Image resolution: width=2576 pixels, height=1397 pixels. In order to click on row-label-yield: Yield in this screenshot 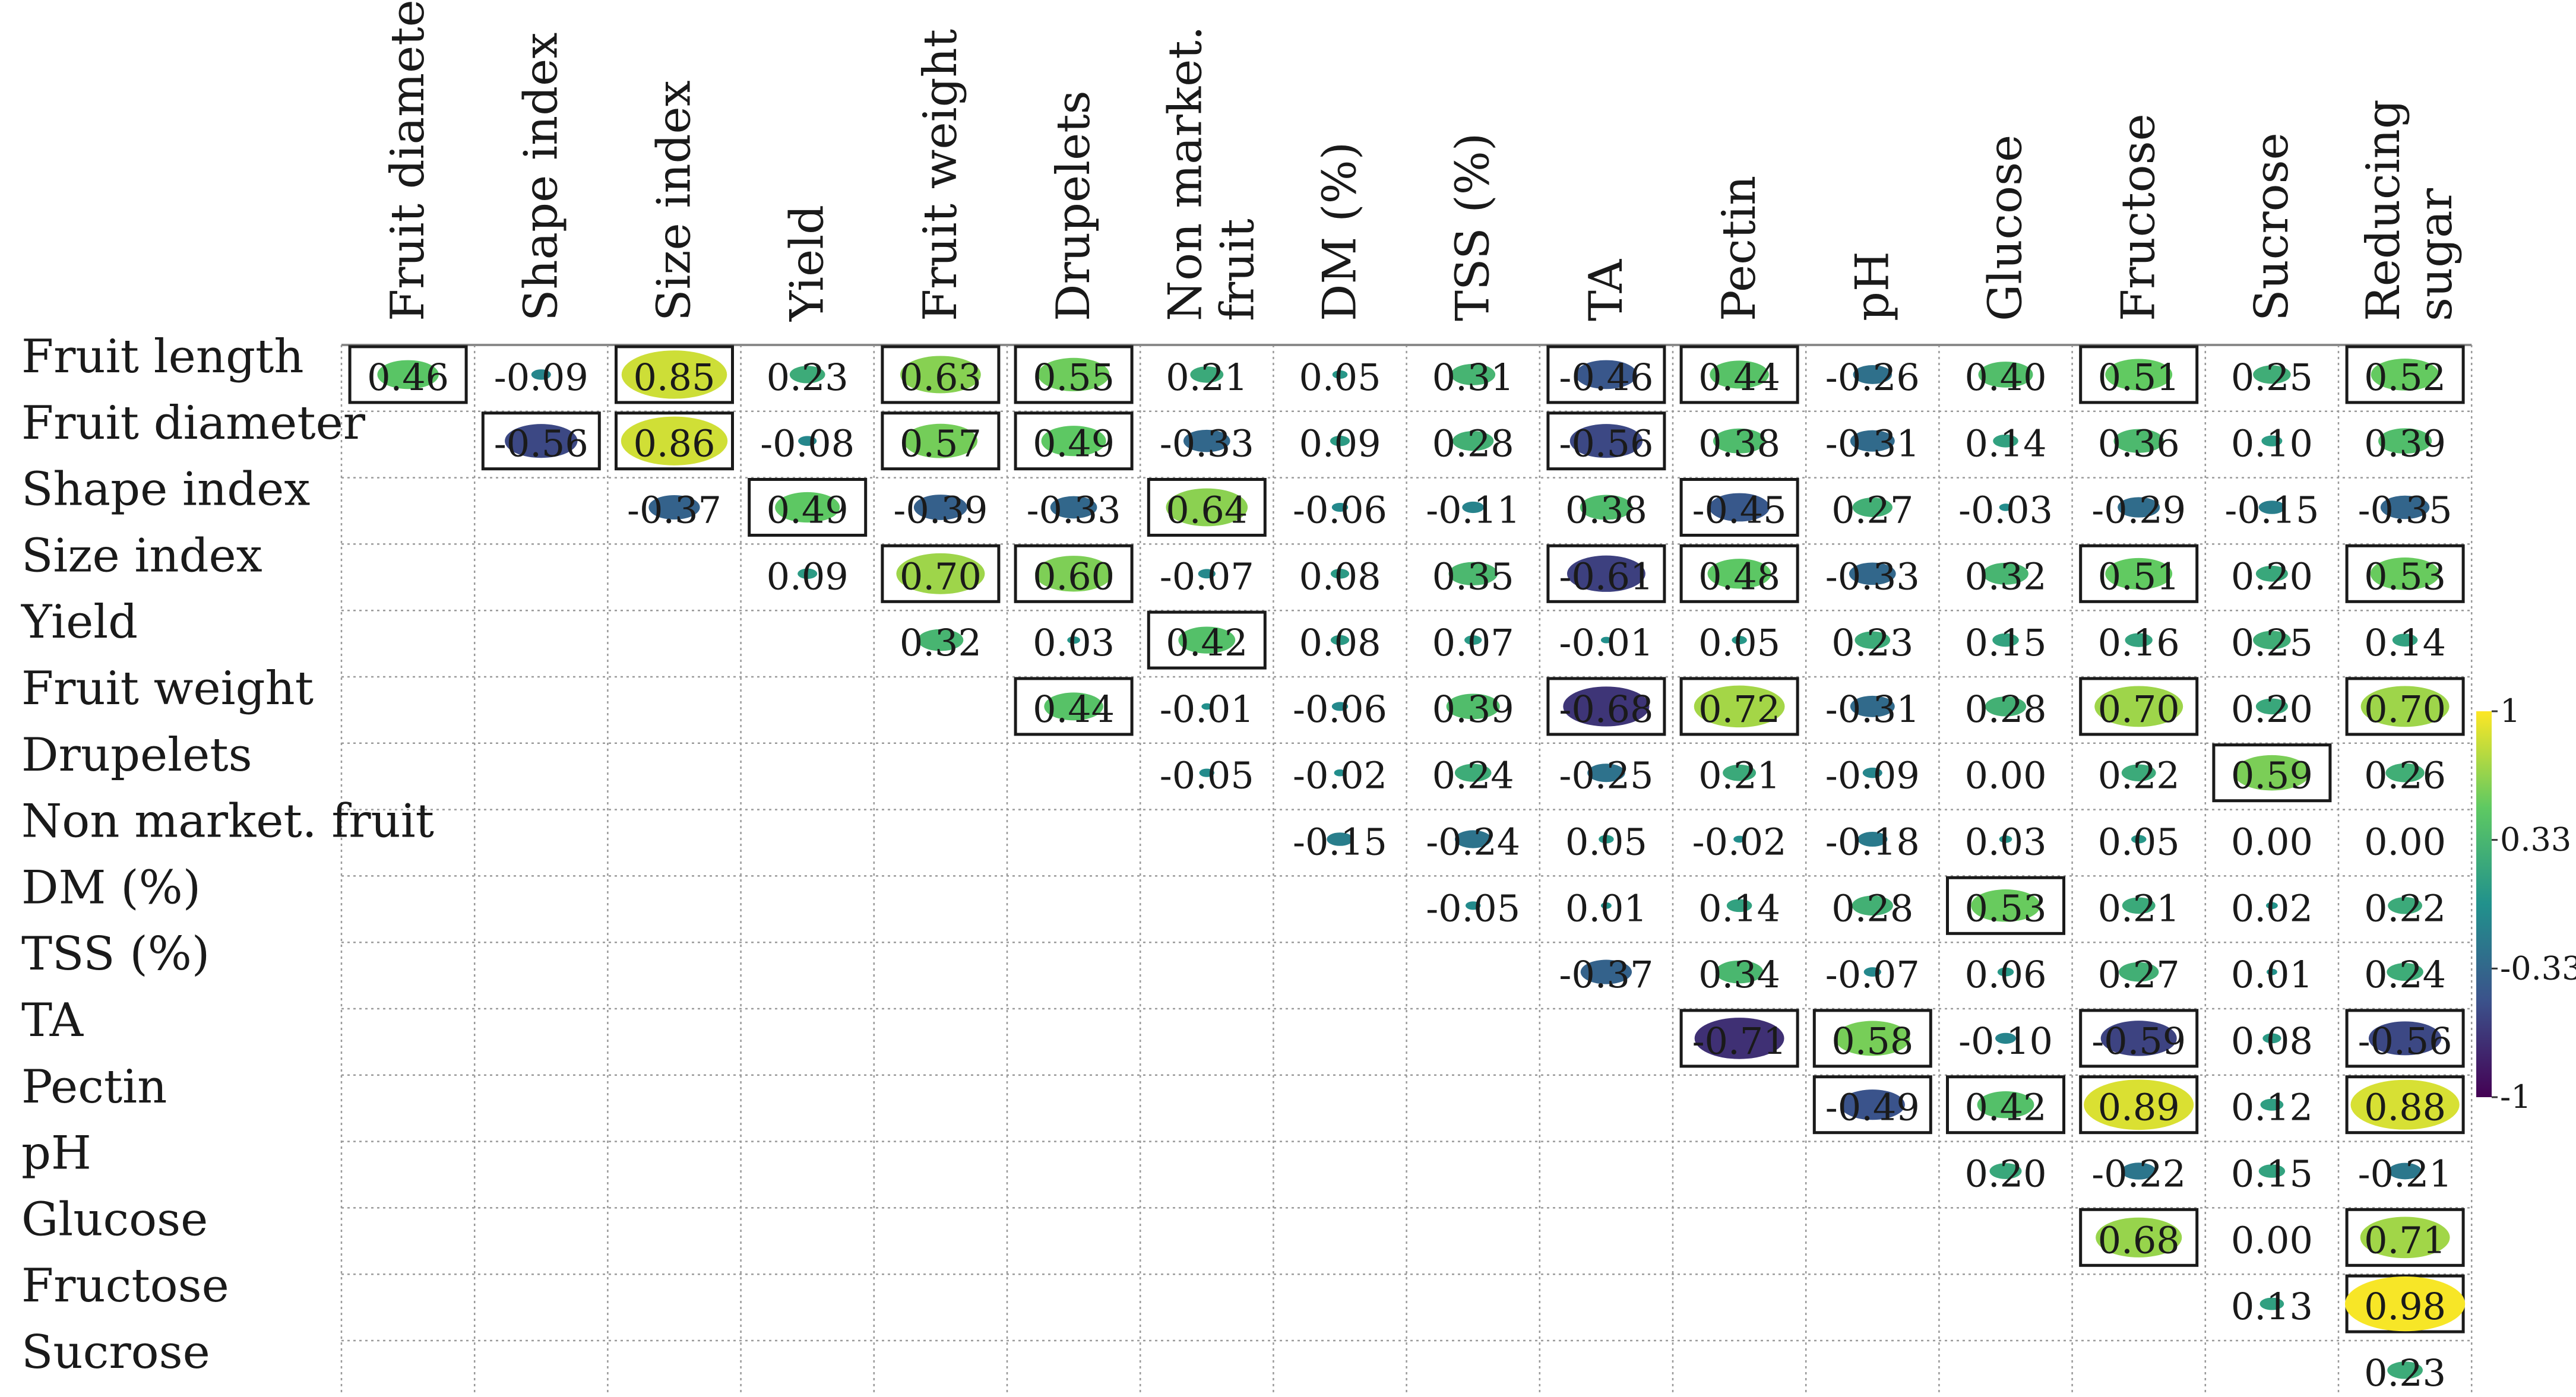, I will do `click(79, 622)`.